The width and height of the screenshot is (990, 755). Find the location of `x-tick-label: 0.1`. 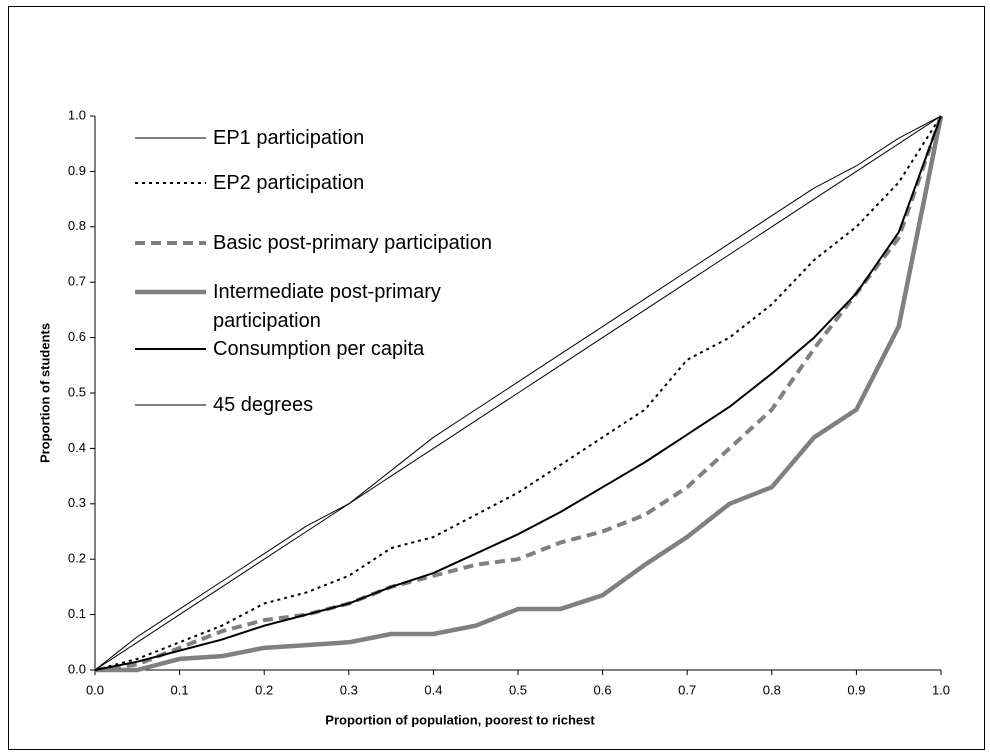

x-tick-label: 0.1 is located at coordinates (180, 689).